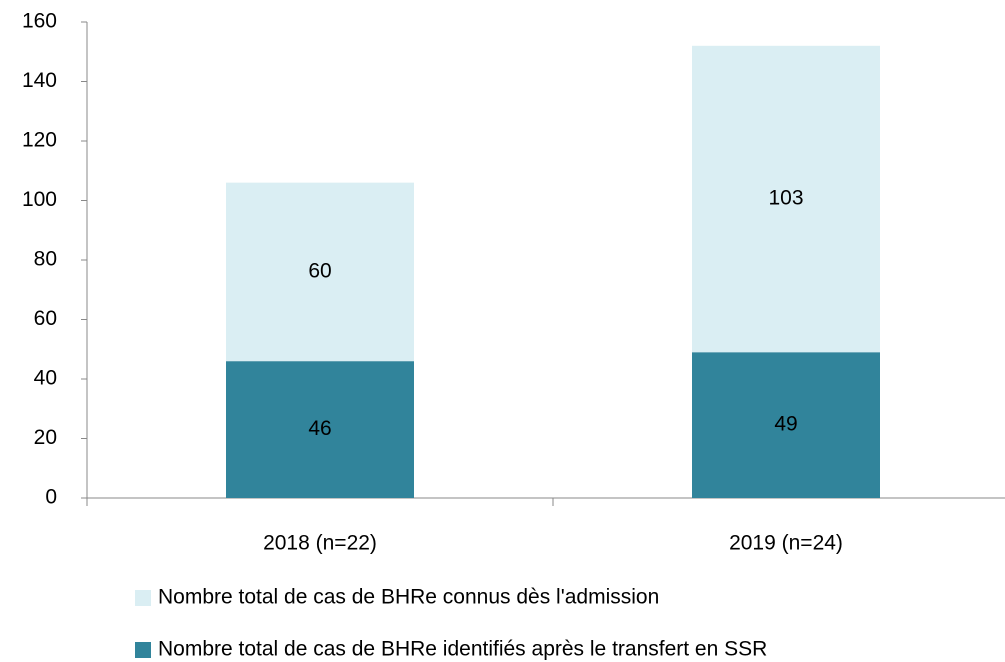  Describe the element at coordinates (39, 199) in the screenshot. I see `y-tick-label: 100` at that location.